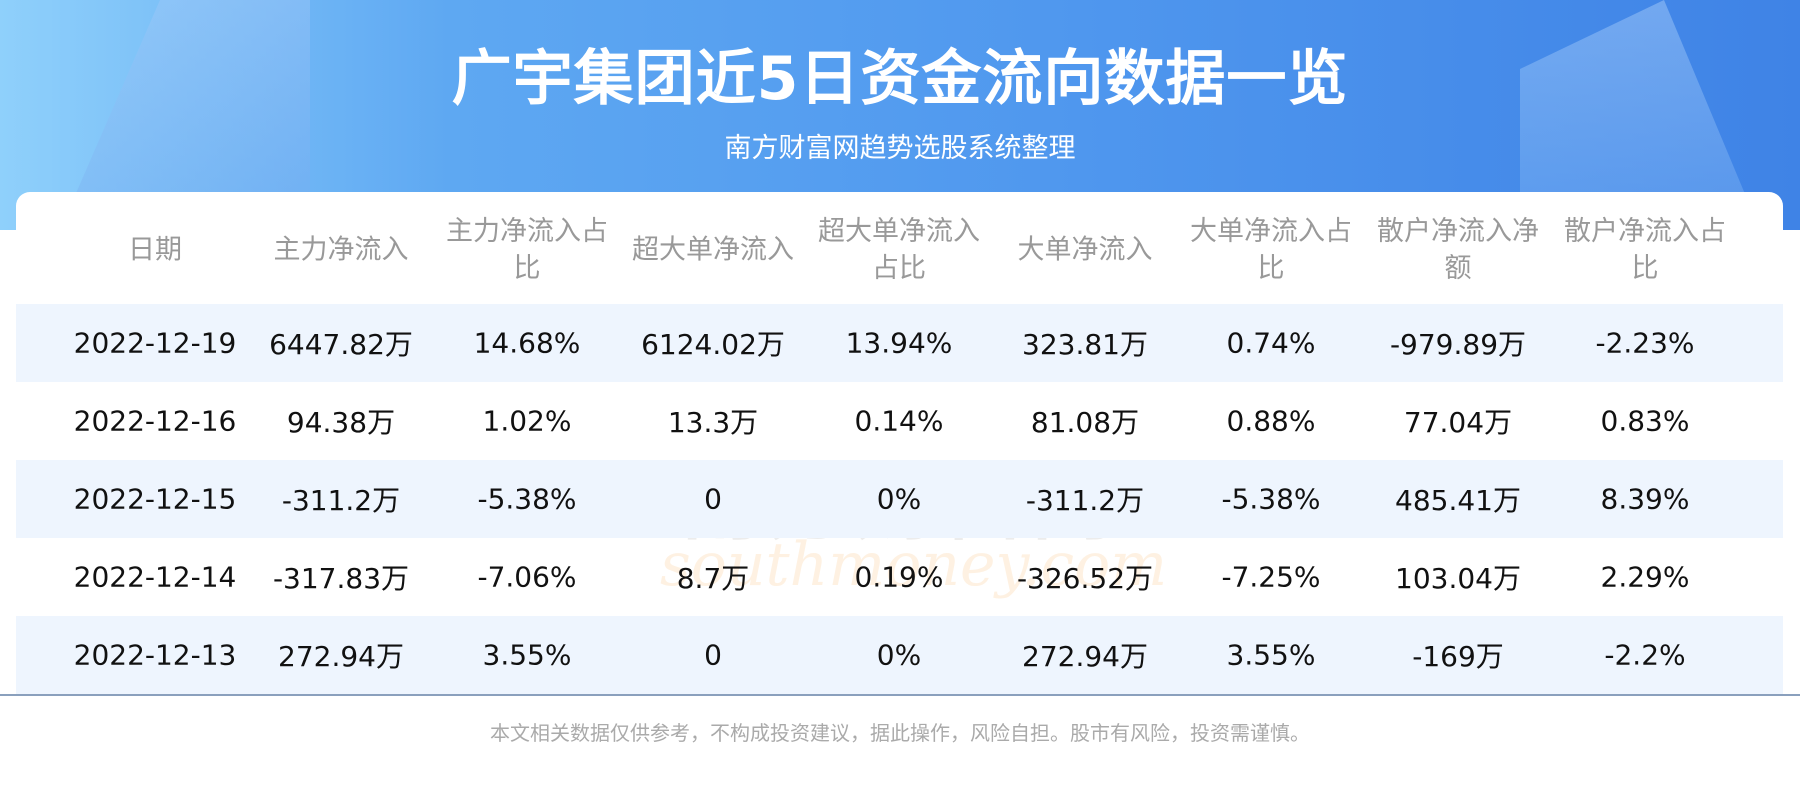 The height and width of the screenshot is (800, 1800). What do you see at coordinates (1645, 343) in the screenshot?
I see `table-cell: -2.23%` at bounding box center [1645, 343].